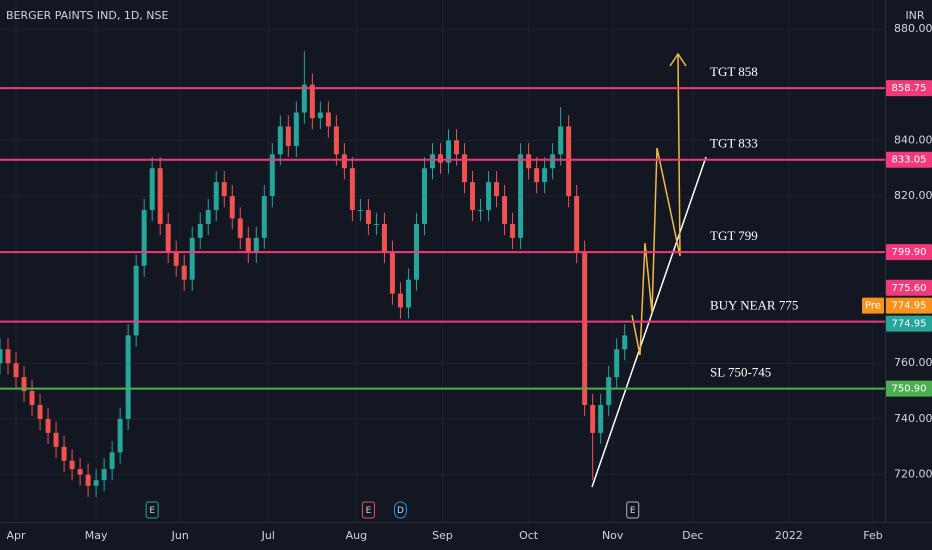 This screenshot has width=932, height=550. I want to click on level-label: 833.05, so click(909, 160).